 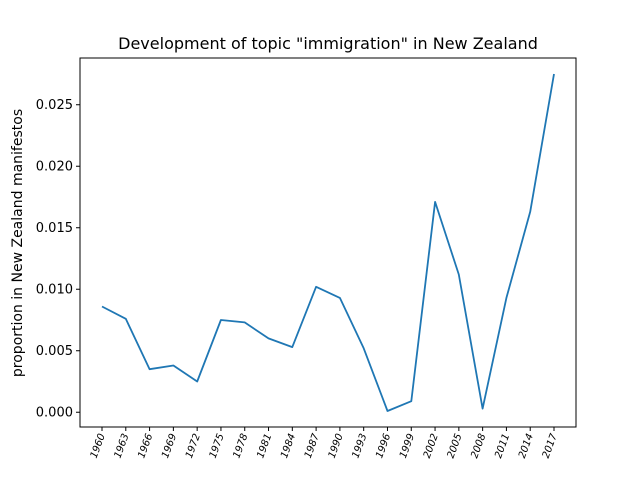 I want to click on x-tick-label: 1987, so click(x=312, y=446).